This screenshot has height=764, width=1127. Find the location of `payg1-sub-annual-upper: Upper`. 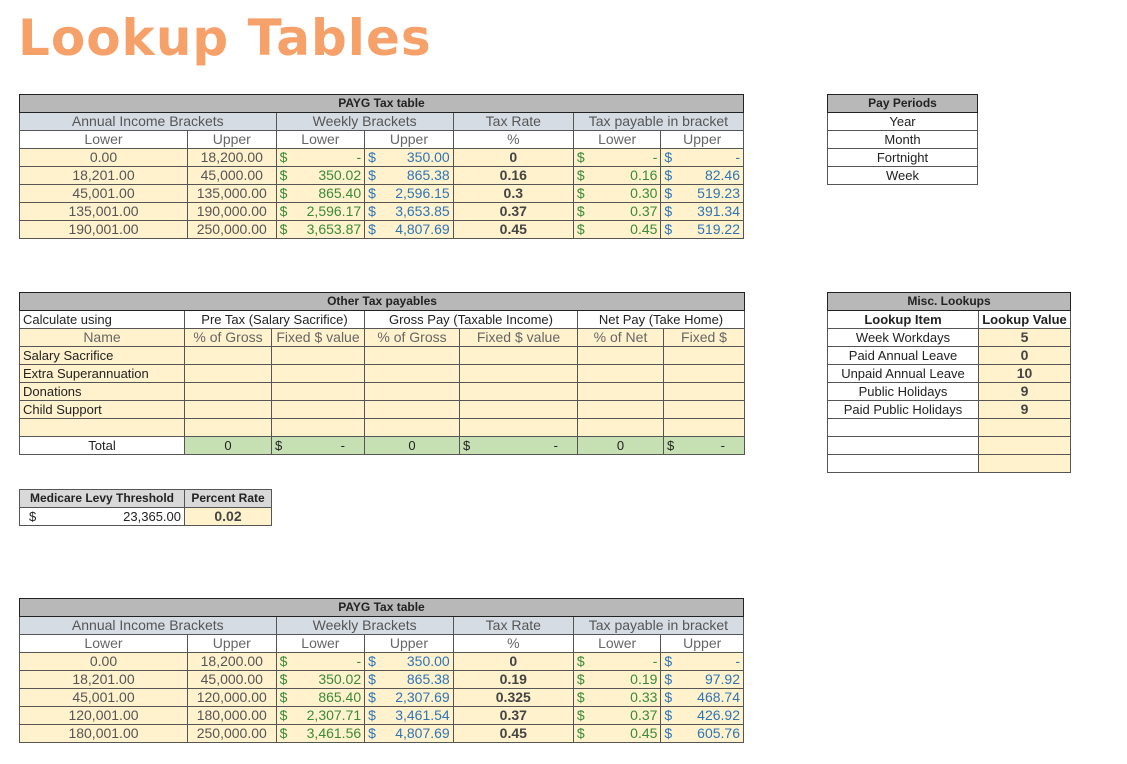

payg1-sub-annual-upper: Upper is located at coordinates (231, 139).